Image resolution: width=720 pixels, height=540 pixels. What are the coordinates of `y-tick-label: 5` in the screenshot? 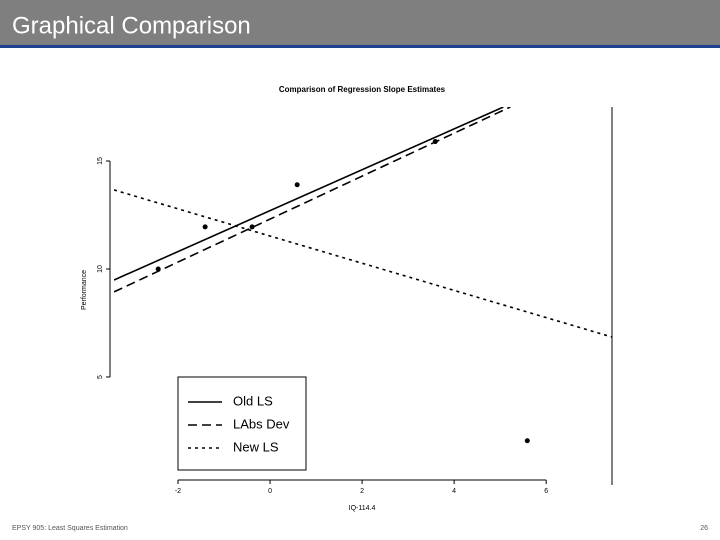 It's located at (100, 377).